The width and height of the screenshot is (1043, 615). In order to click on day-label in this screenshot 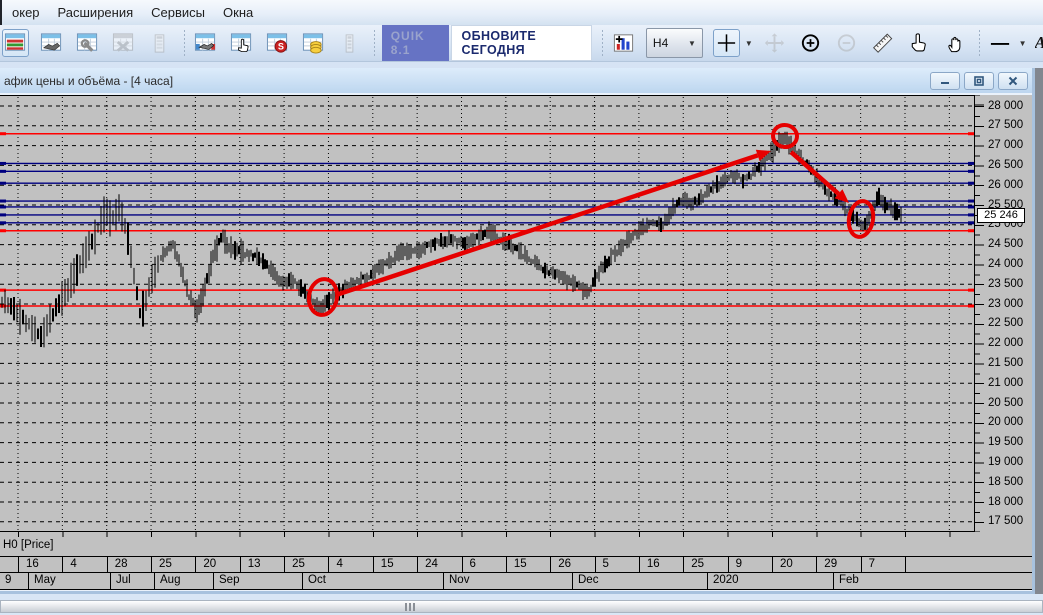, I will do `click(927, 565)`.